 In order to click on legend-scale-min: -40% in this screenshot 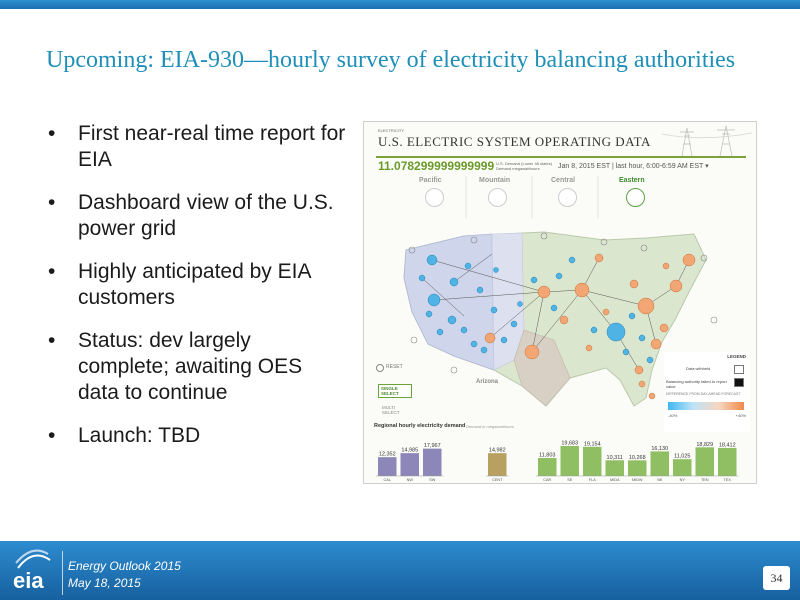, I will do `click(673, 415)`.